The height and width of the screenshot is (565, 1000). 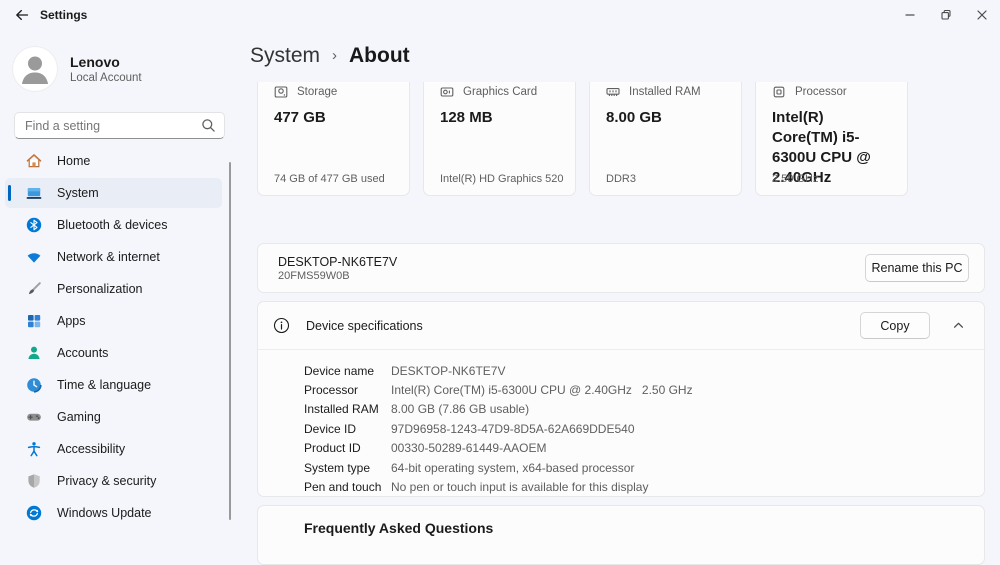 I want to click on sidebar-item-label: Bluetooth & devices, so click(x=112, y=225).